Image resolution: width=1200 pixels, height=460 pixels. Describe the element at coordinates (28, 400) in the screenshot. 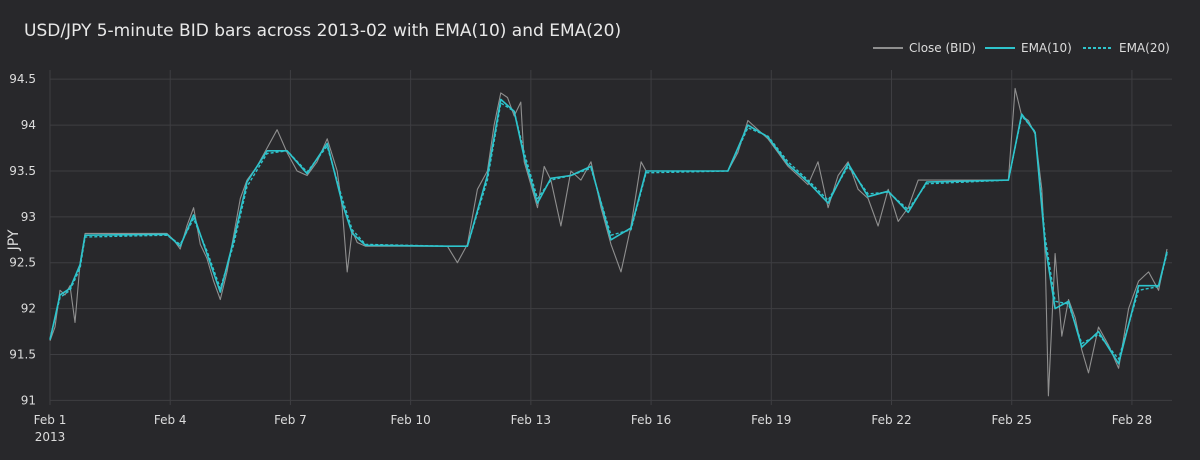

I see `y-tick-label: 91` at that location.